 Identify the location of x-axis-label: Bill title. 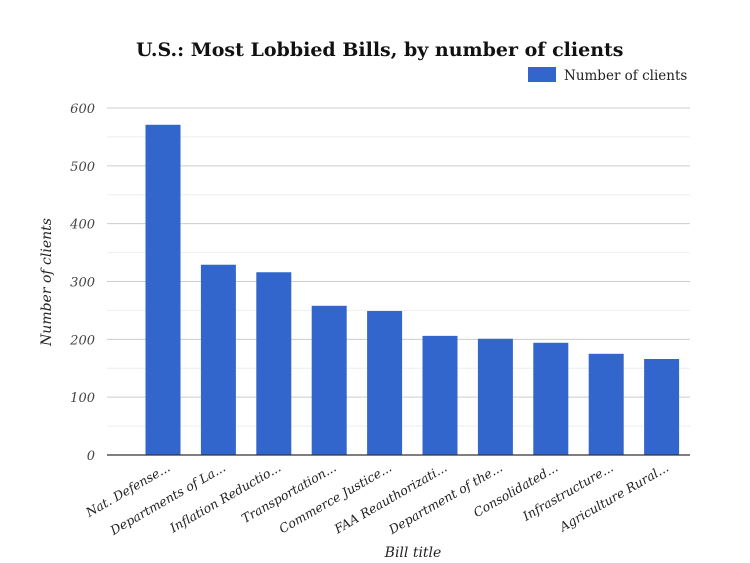
(413, 553).